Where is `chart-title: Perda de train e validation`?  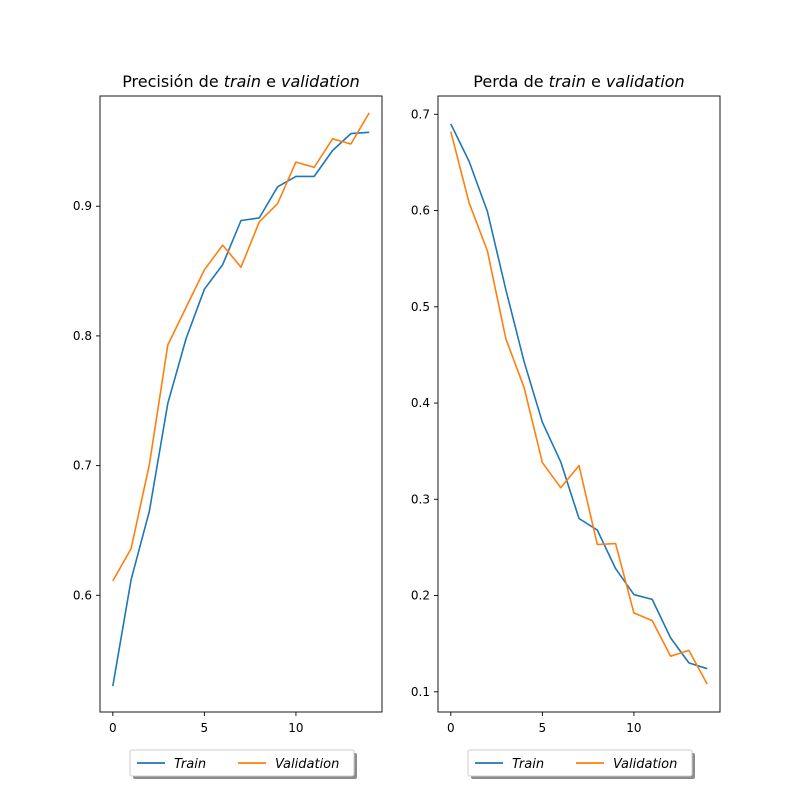 chart-title: Perda de train e validation is located at coordinates (578, 81).